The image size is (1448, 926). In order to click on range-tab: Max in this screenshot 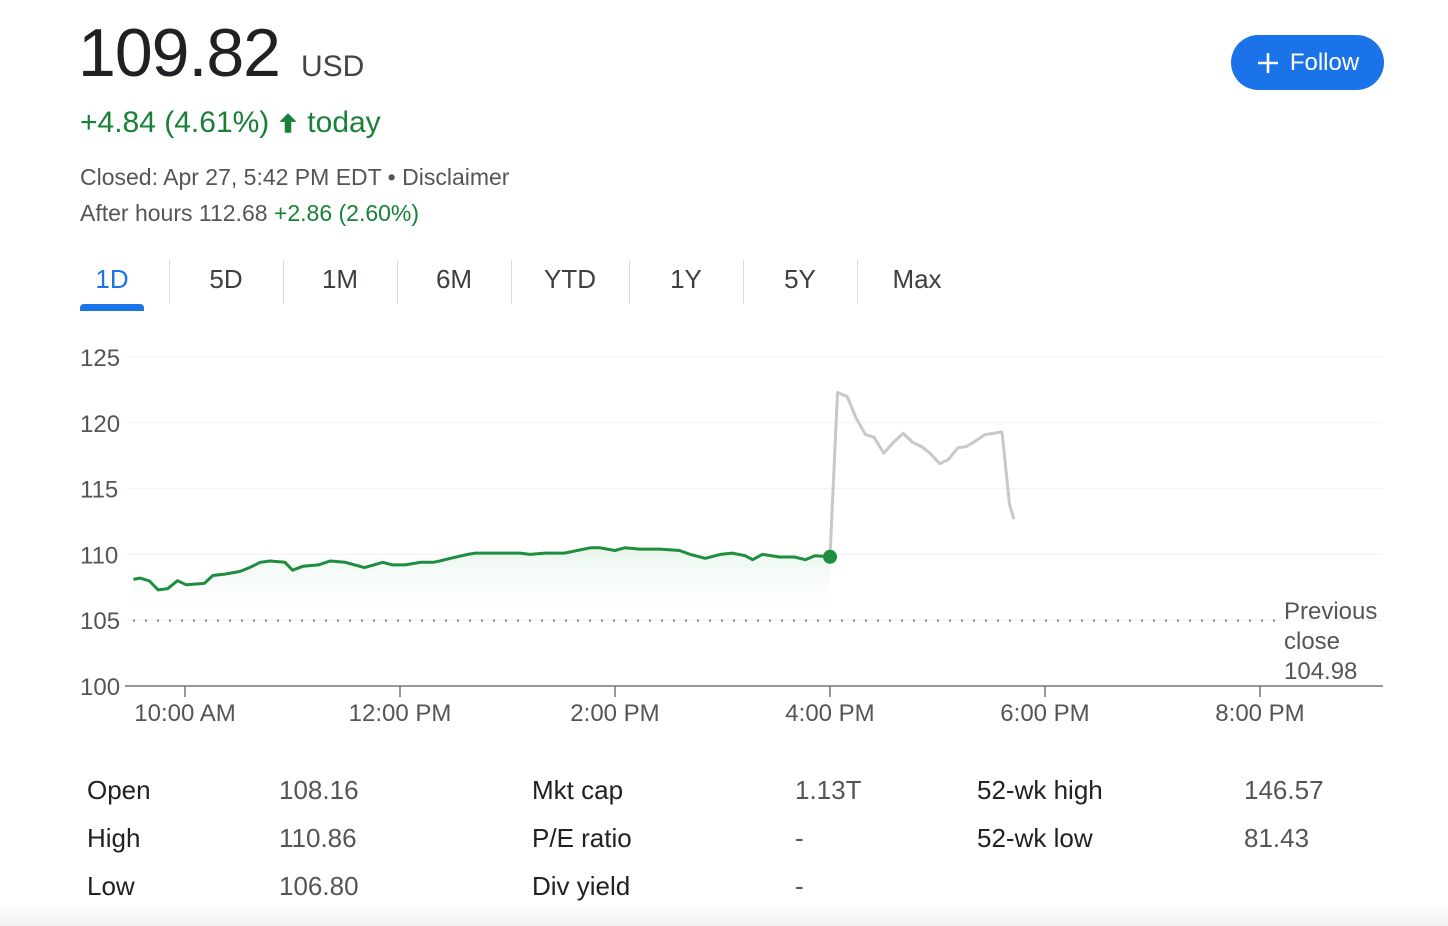, I will do `click(917, 279)`.